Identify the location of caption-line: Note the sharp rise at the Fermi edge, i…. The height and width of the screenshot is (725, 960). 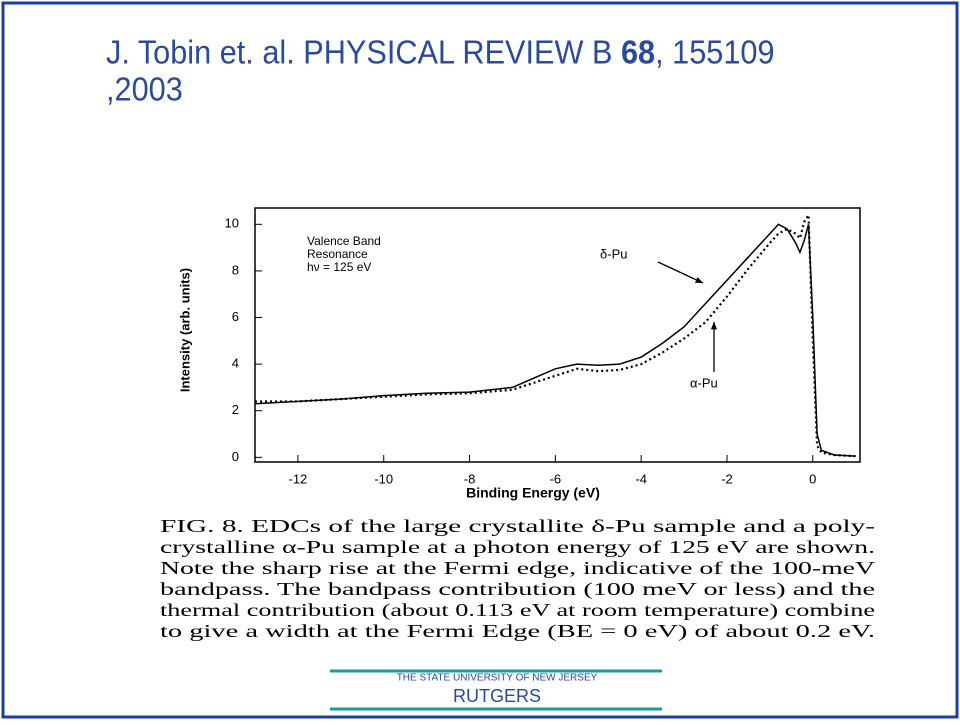
(518, 568).